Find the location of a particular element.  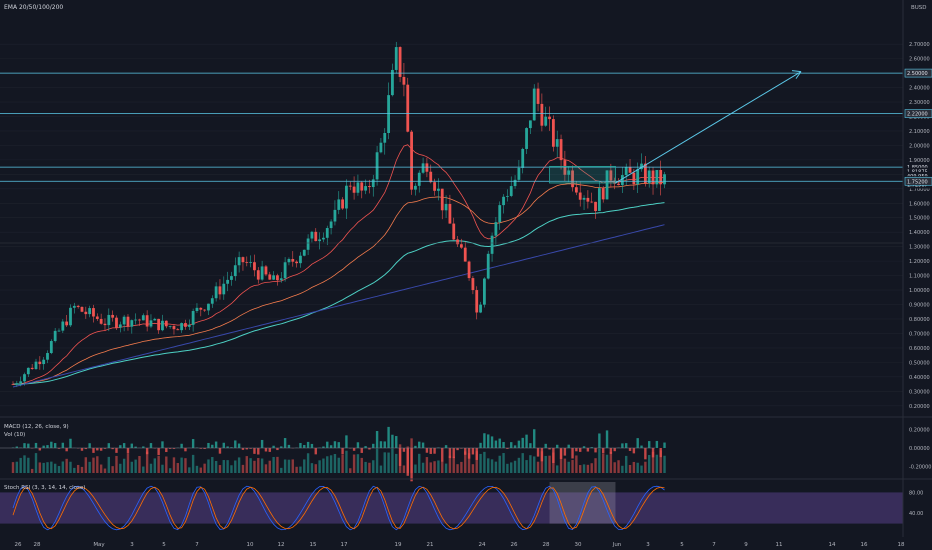

price-tick-label: 0.90000 is located at coordinates (919, 306).